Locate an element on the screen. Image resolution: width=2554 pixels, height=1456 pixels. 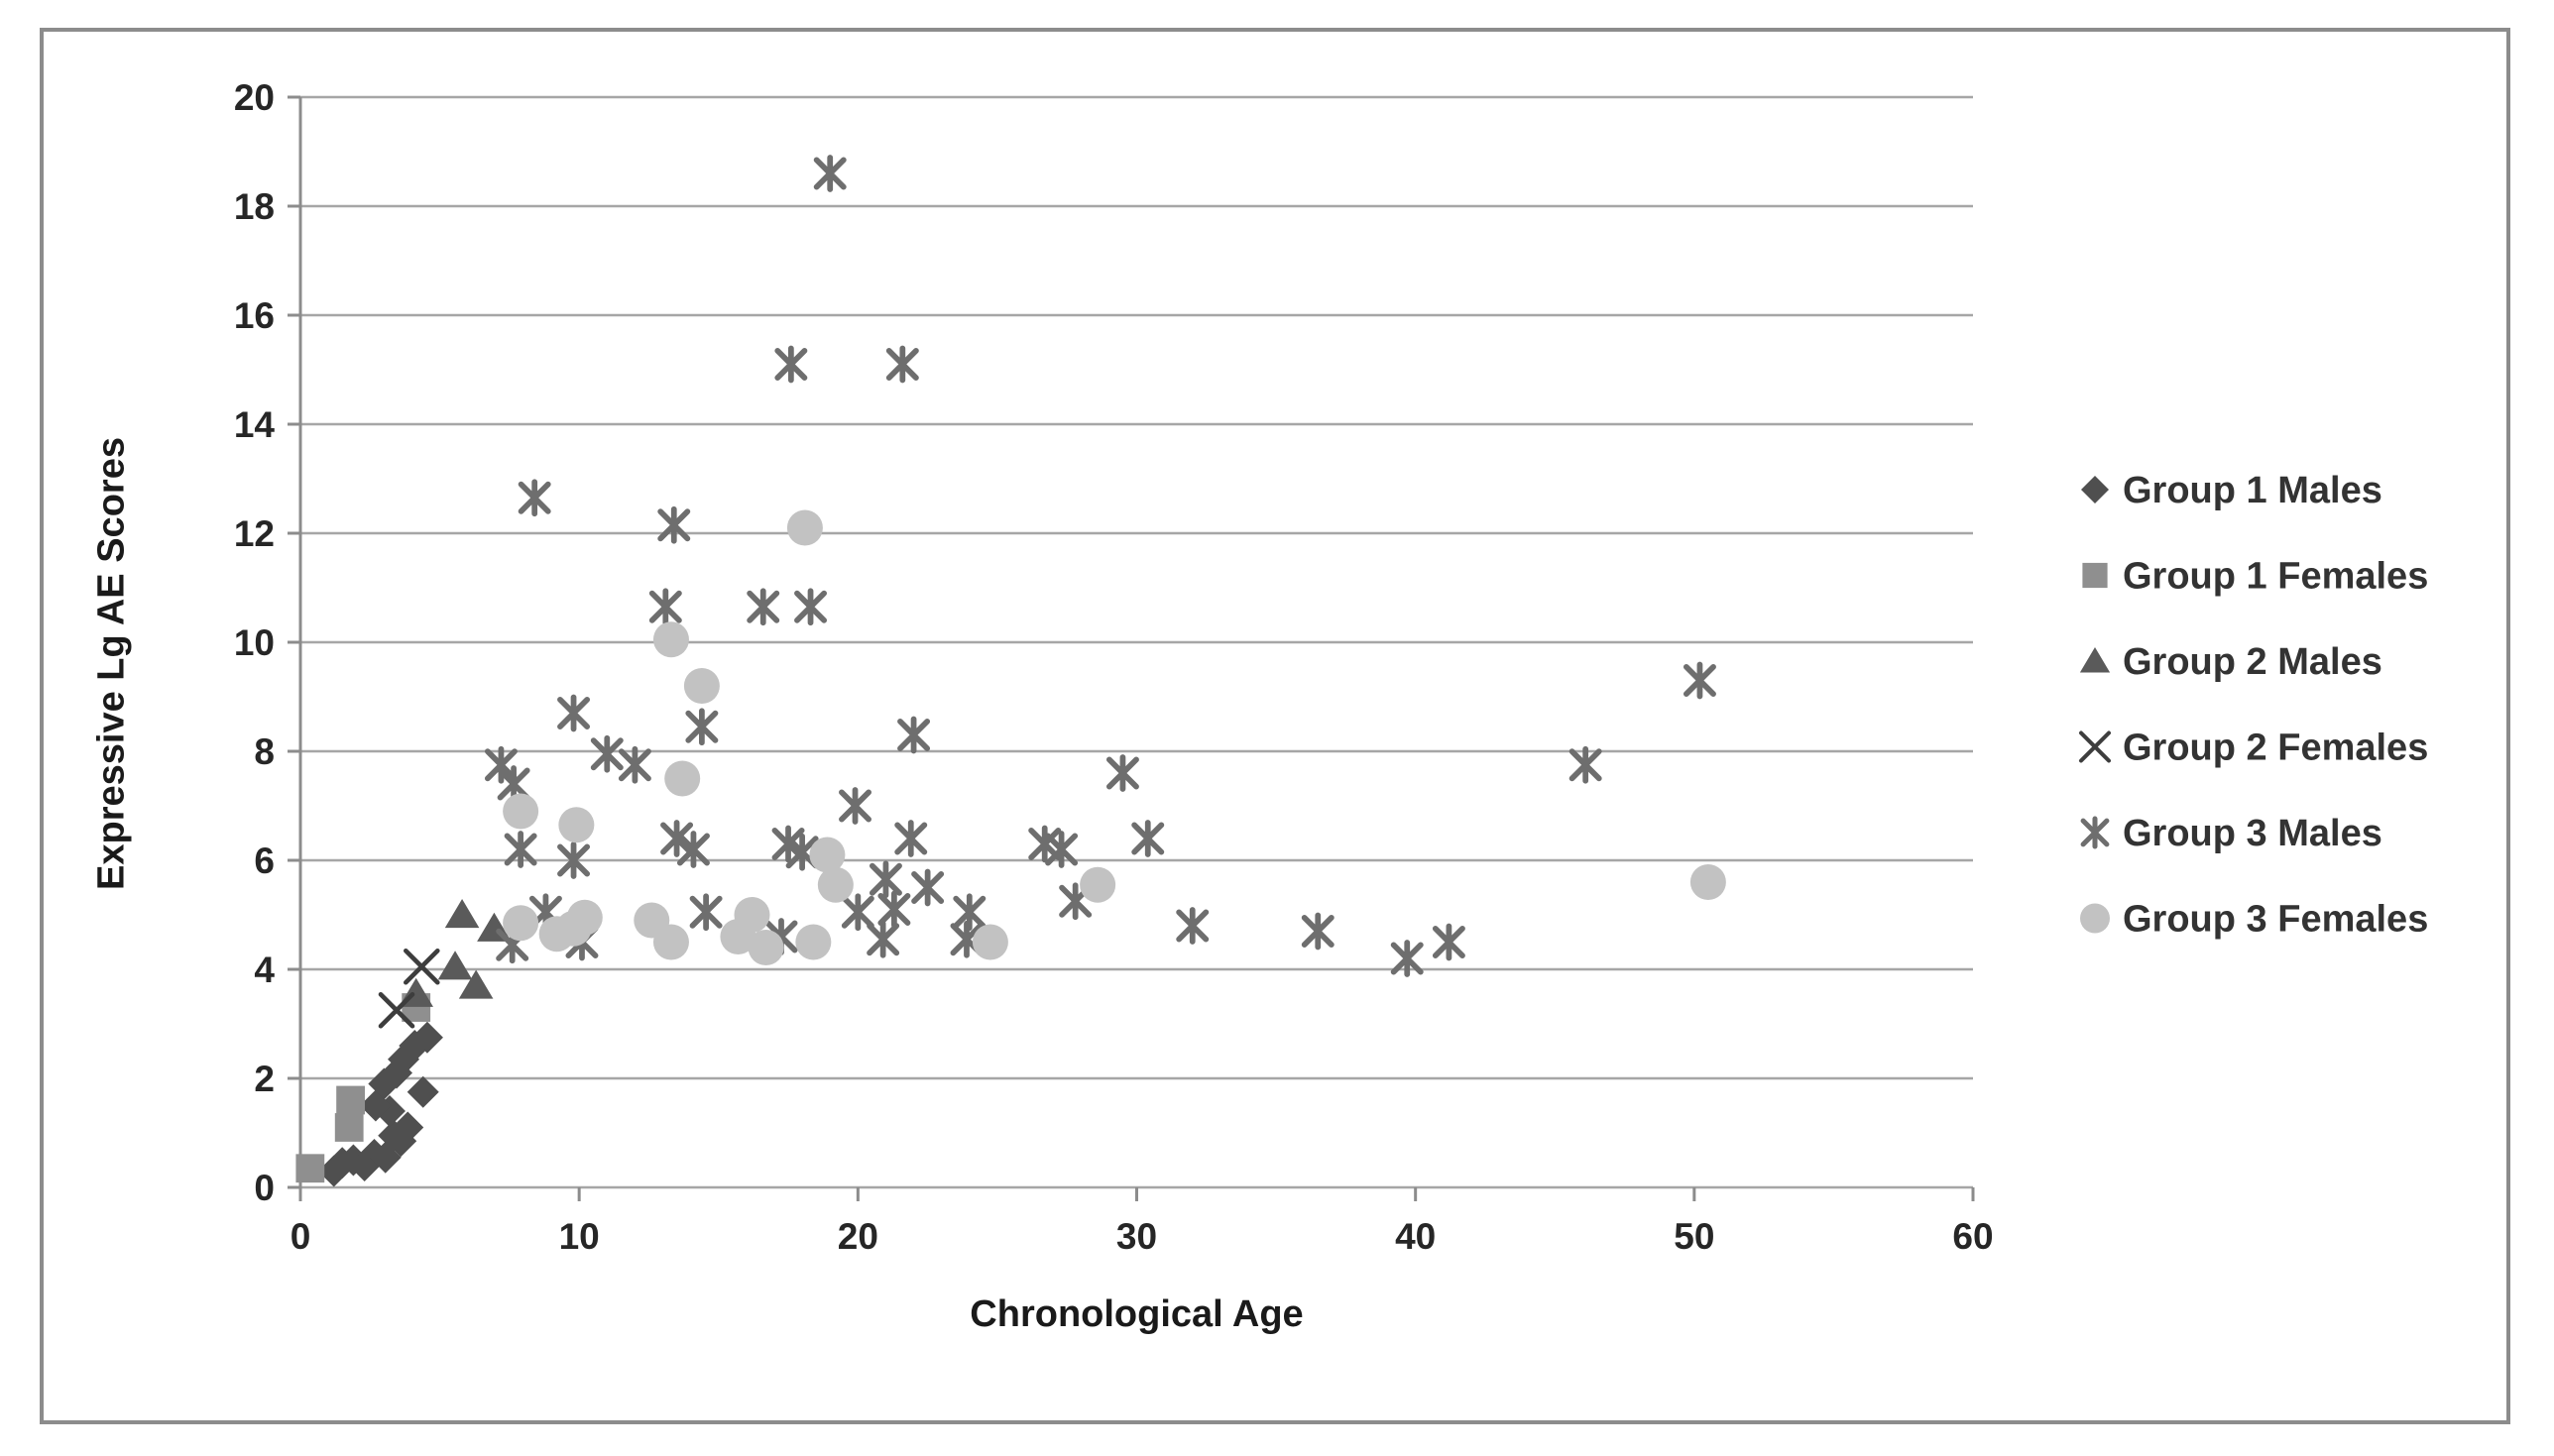
x-tick-label-50: 50 is located at coordinates (1694, 1236).